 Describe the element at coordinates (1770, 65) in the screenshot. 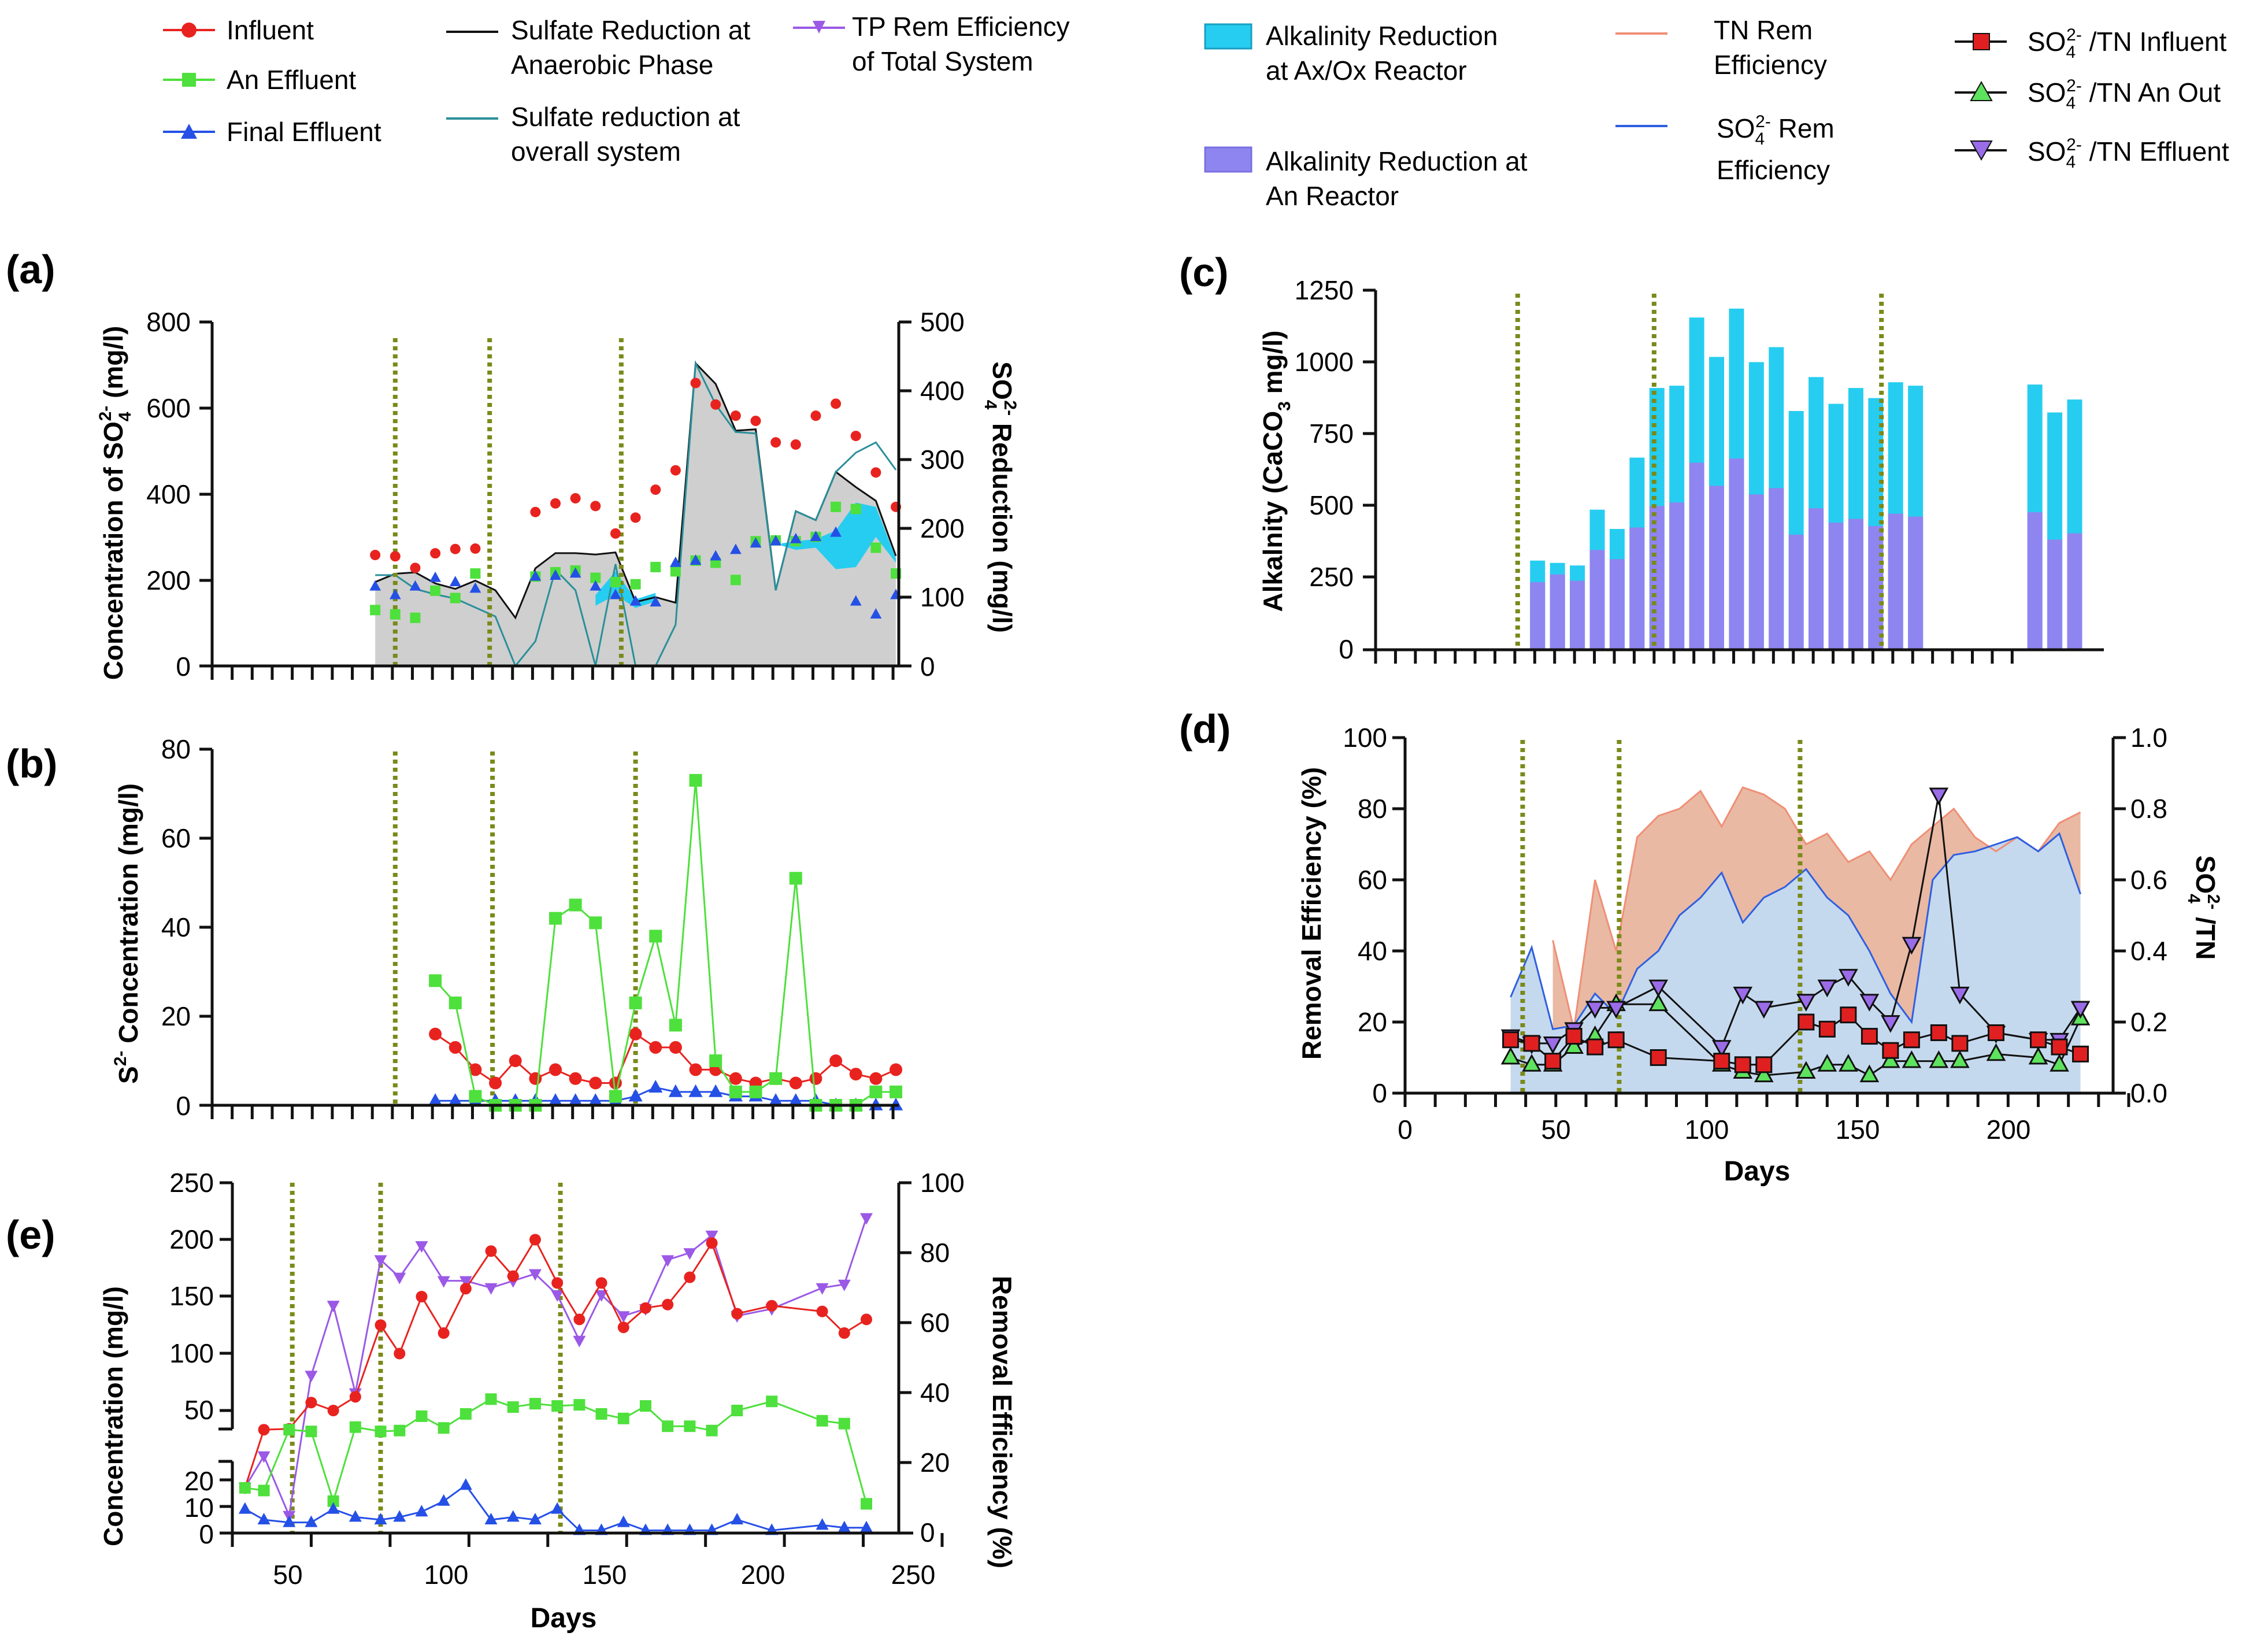

I see `legend-tn-rem-line2: Efficiency` at that location.